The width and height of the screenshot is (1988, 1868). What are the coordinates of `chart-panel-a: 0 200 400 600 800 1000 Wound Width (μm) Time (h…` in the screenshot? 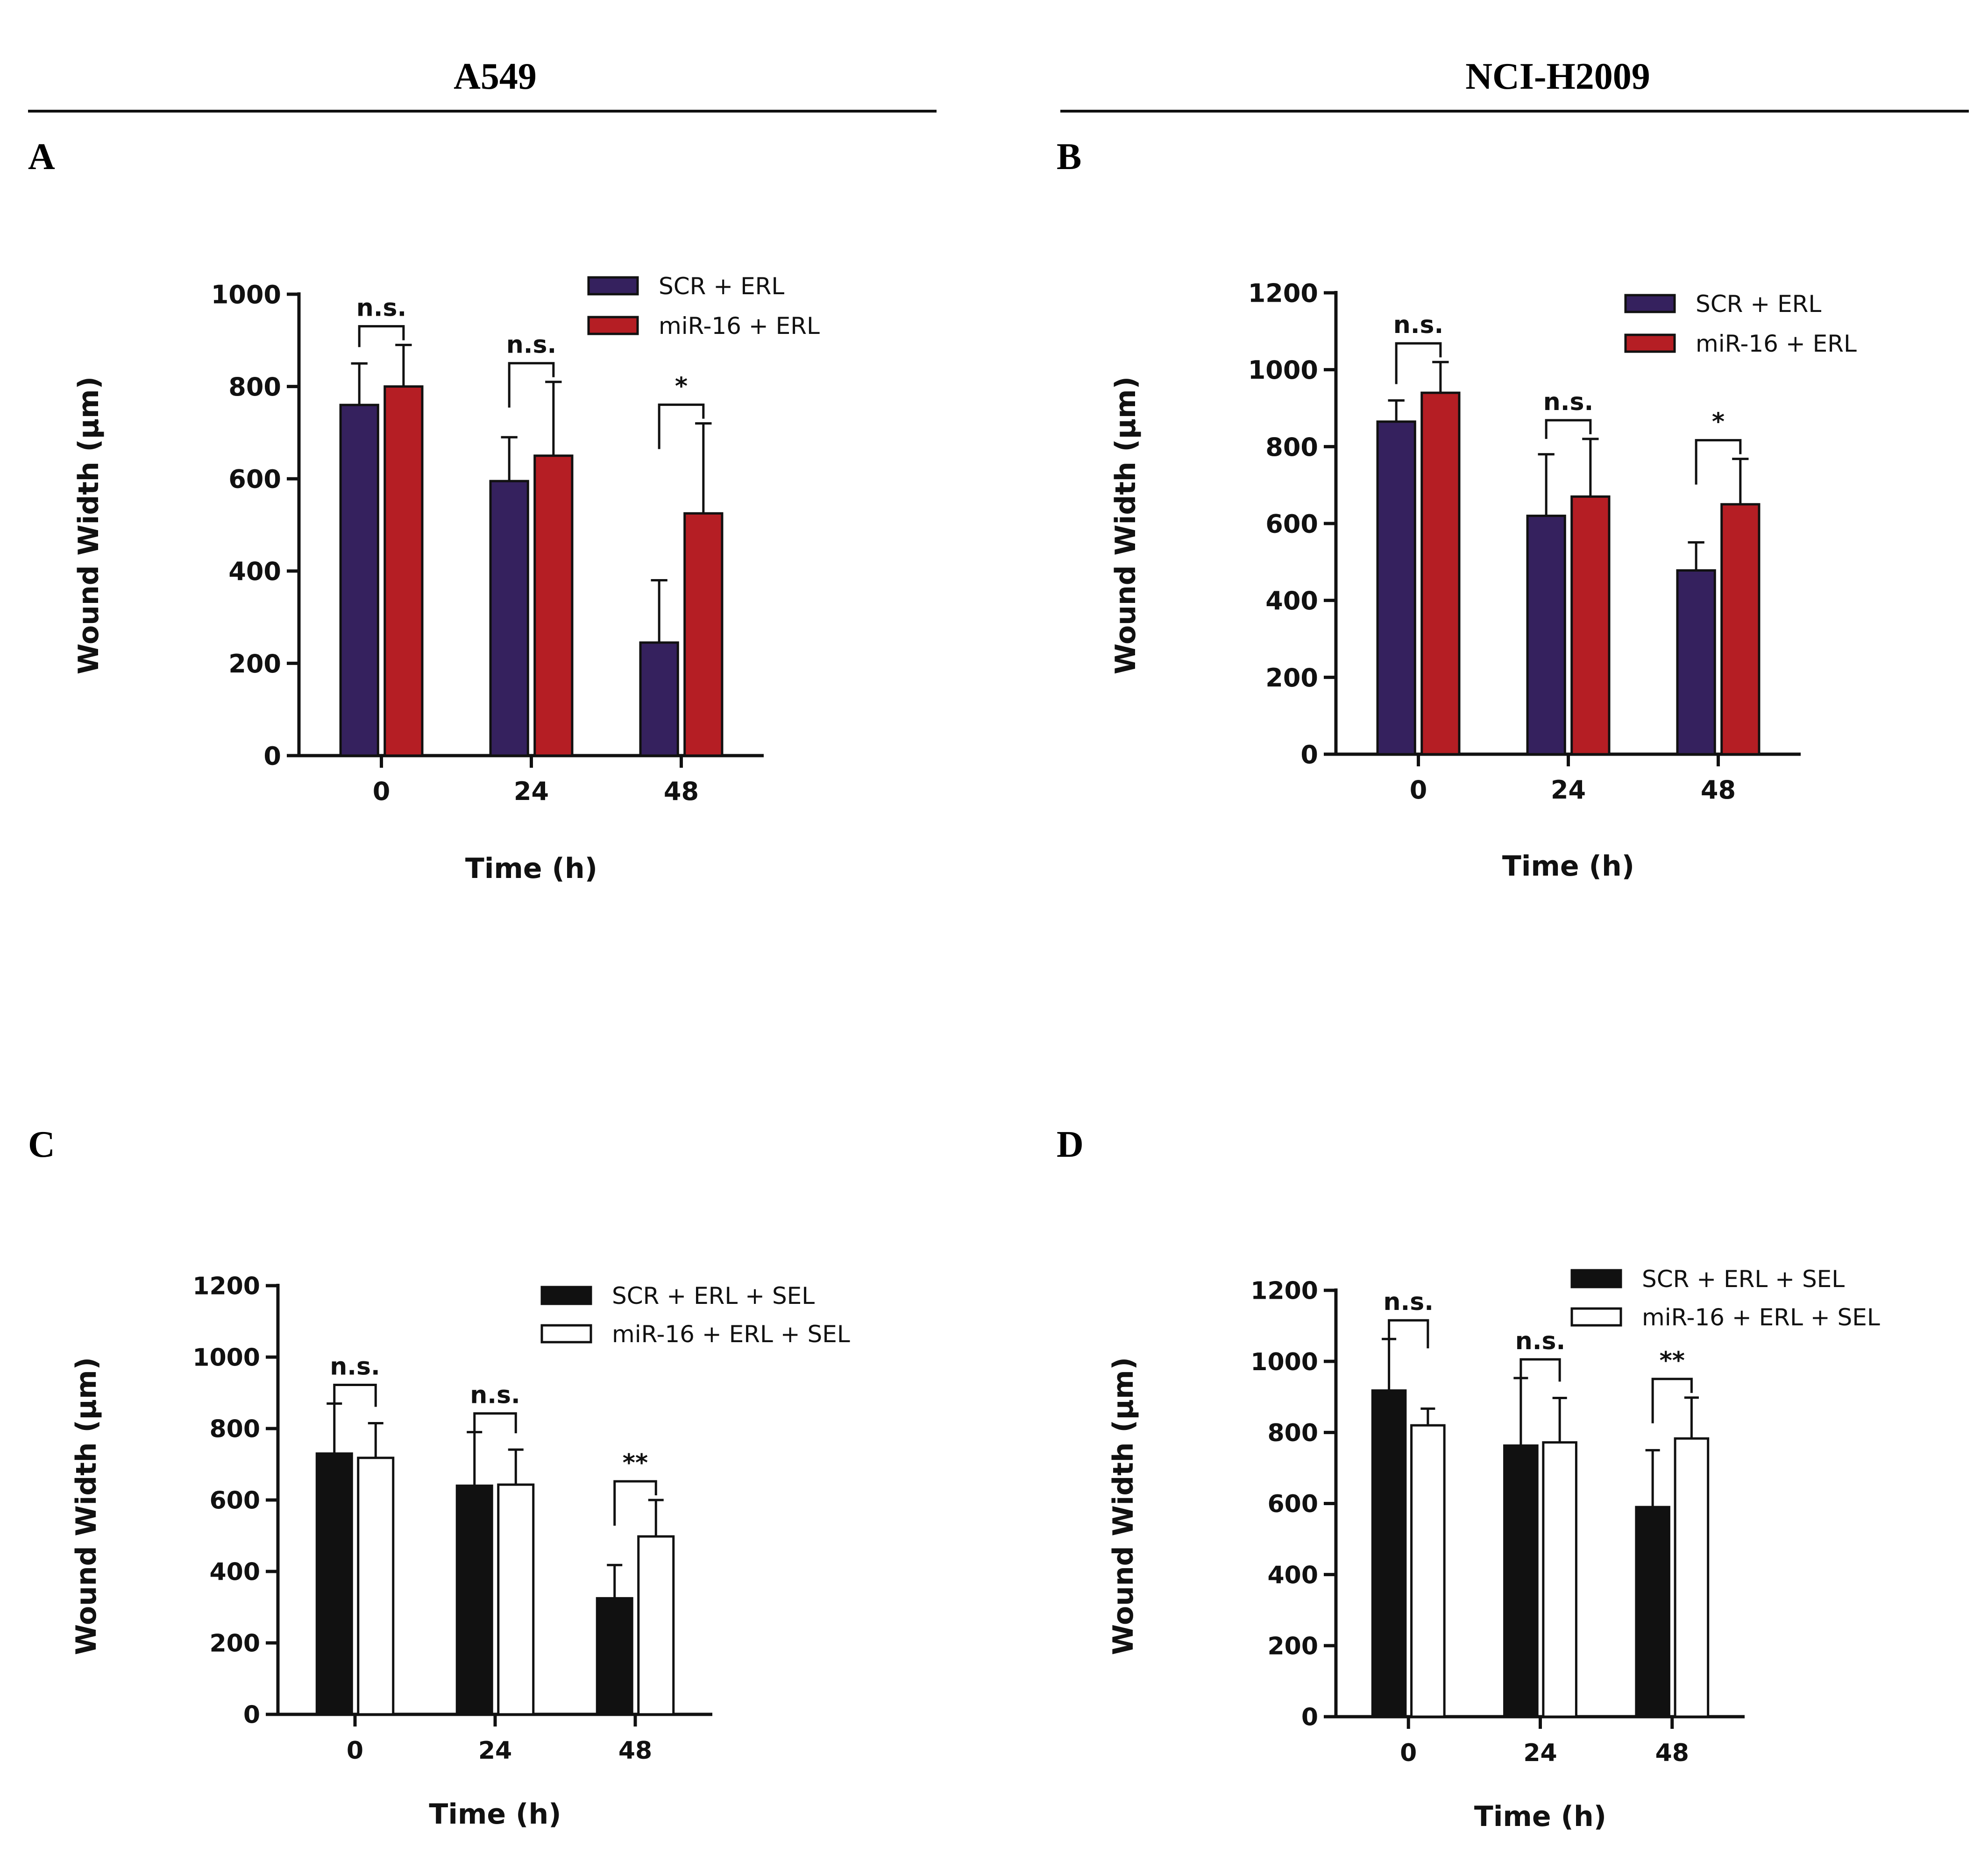 It's located at (446, 579).